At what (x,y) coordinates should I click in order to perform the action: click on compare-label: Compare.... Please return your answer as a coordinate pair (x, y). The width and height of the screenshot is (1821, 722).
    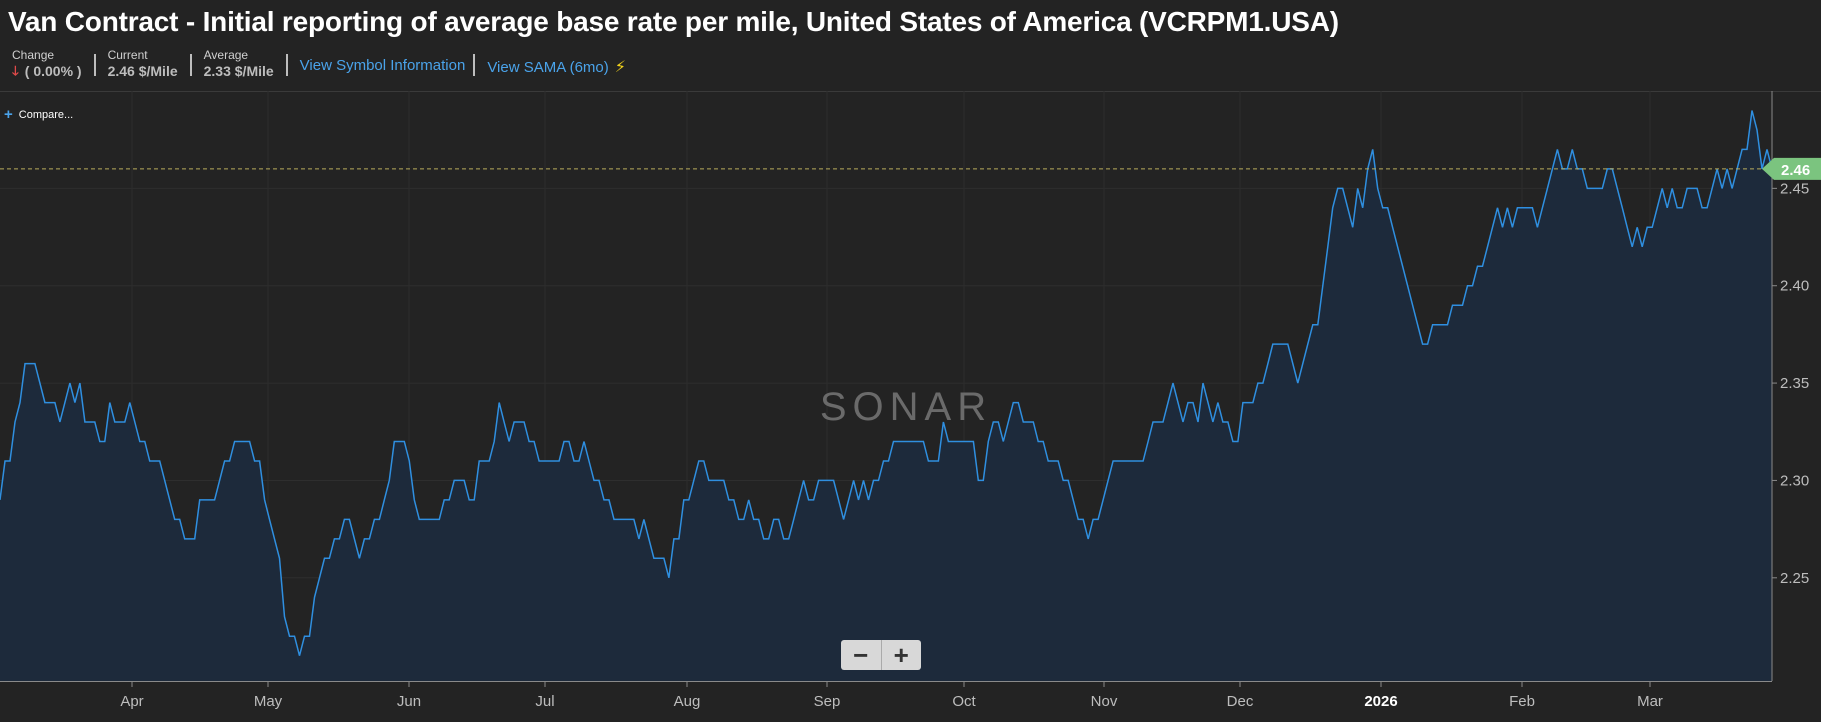
    Looking at the image, I should click on (46, 114).